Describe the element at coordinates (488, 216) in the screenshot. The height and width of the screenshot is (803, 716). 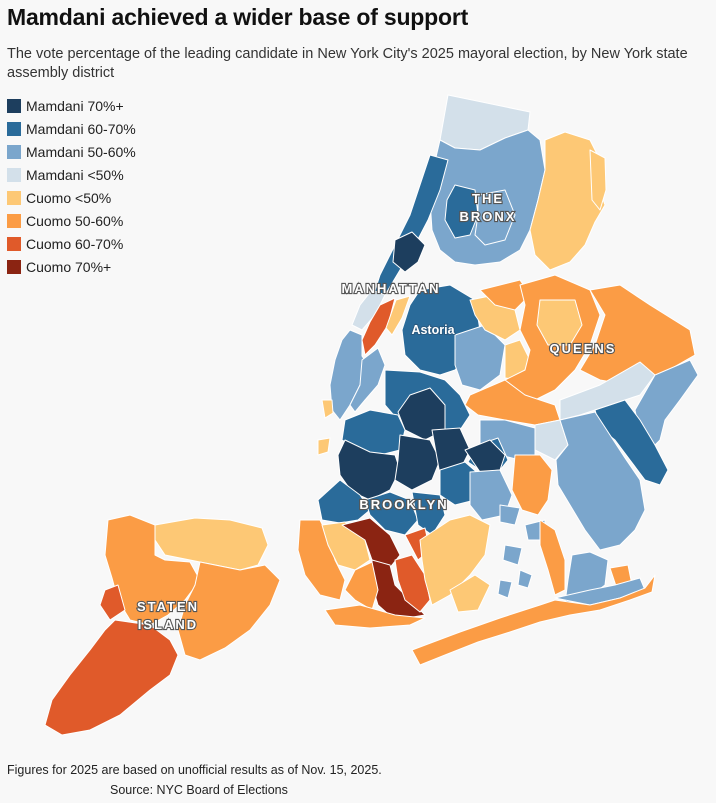
I see `label-bronx: BRONX` at that location.